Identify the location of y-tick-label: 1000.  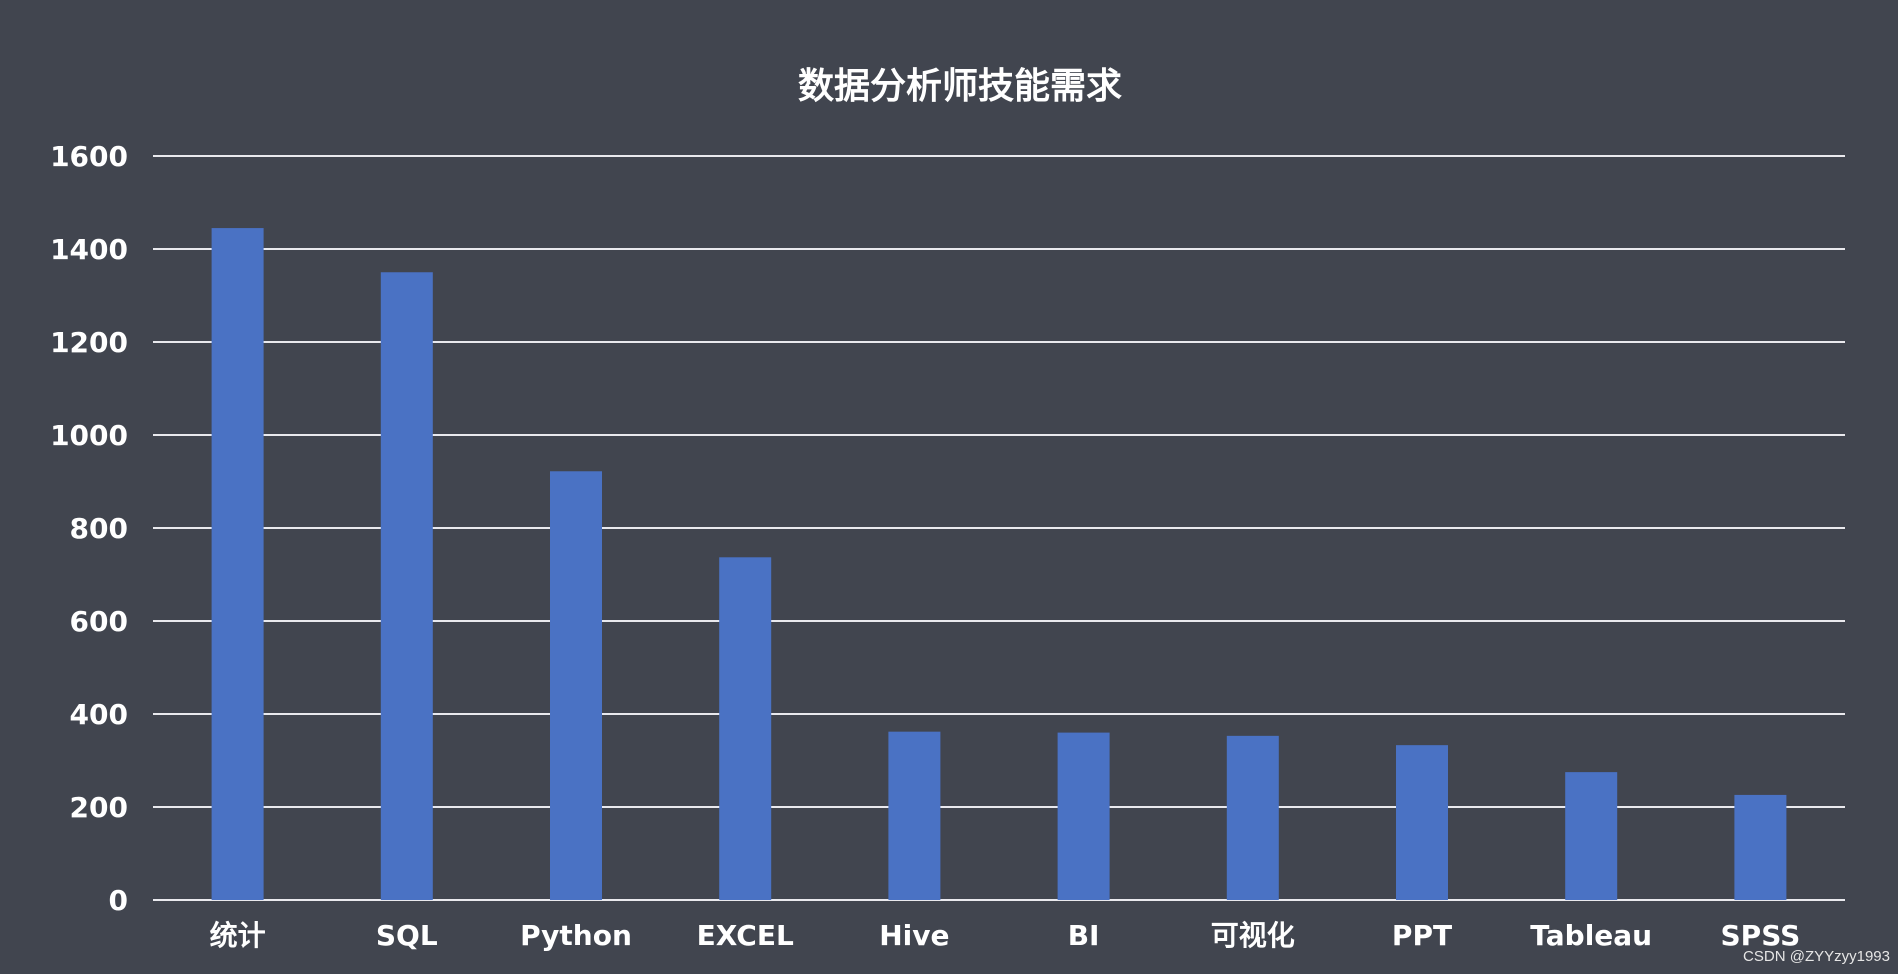
(89, 435).